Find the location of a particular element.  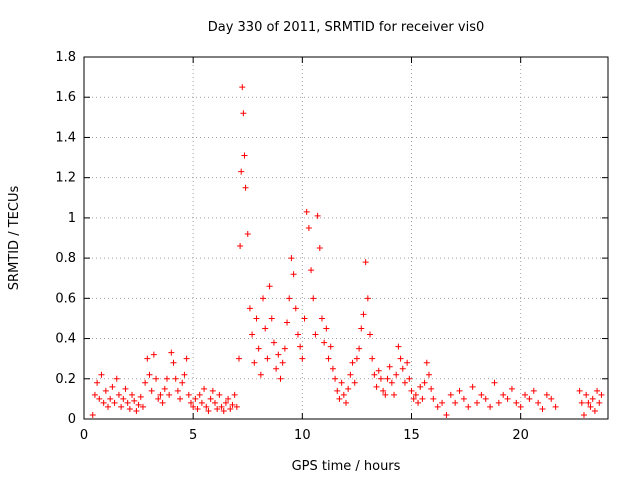

y-tick-label: 1 is located at coordinates (72, 218).